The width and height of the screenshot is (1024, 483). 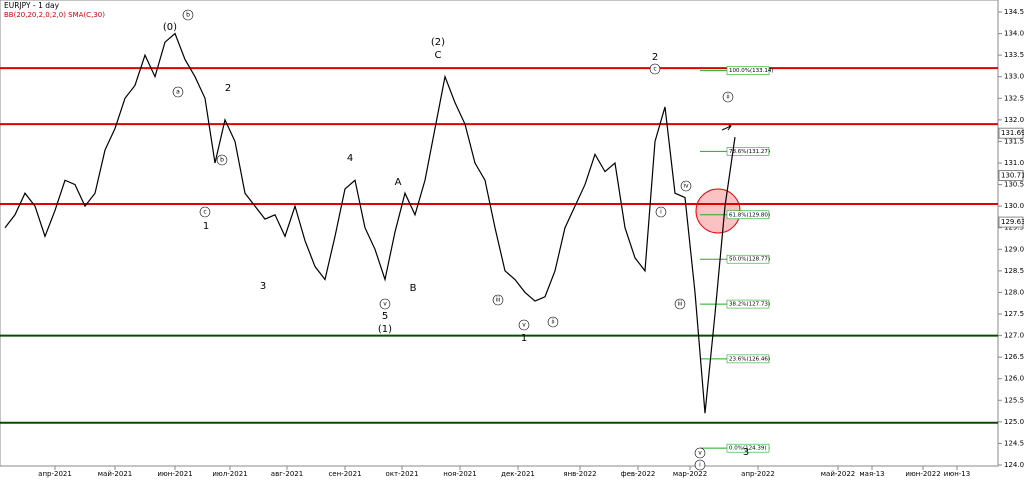 I want to click on y-tick-label: 128.00, so click(x=1014, y=292).